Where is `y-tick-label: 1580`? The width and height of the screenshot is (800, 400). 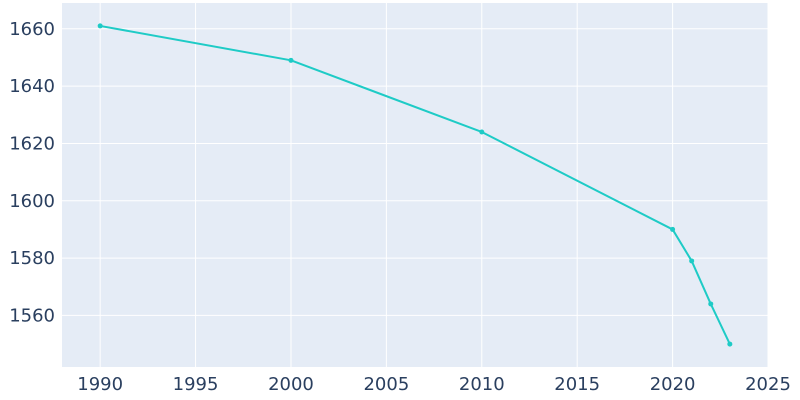 y-tick-label: 1580 is located at coordinates (32, 258).